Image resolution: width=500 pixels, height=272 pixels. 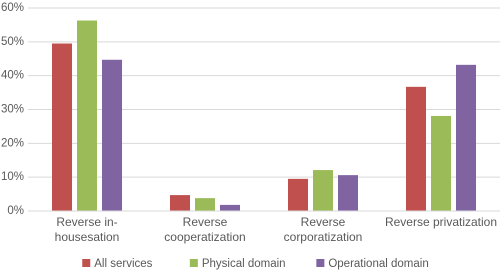 I want to click on y-tick-label: 0%, so click(x=15, y=211).